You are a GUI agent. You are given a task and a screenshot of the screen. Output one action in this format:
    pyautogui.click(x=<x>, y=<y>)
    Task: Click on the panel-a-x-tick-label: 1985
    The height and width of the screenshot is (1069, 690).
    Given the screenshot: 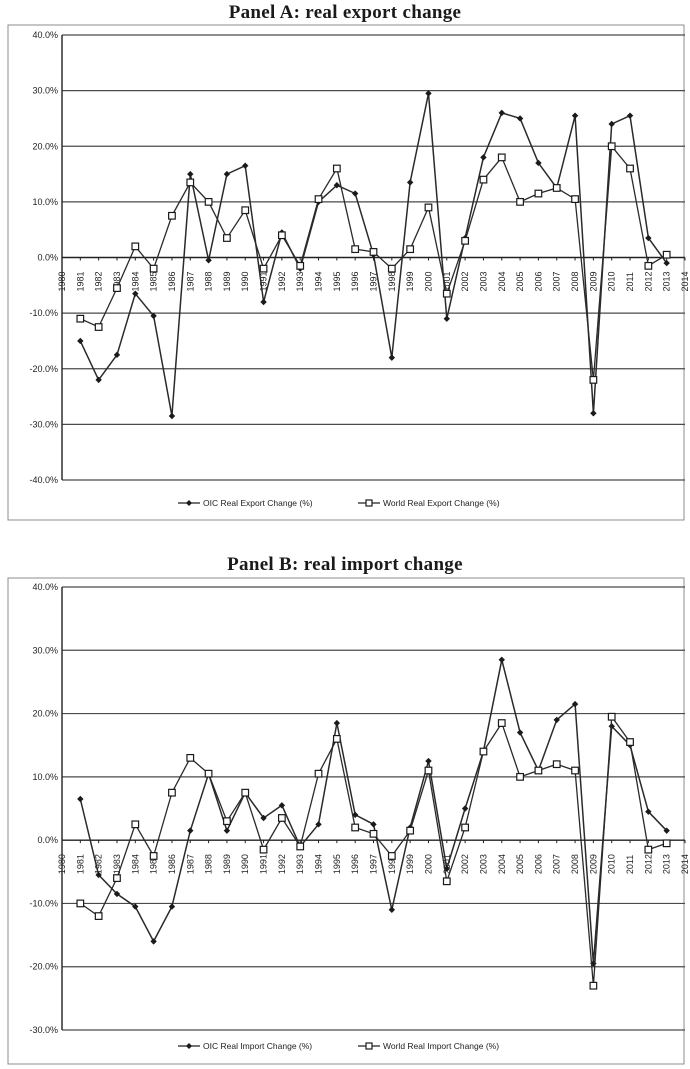 What is the action you would take?
    pyautogui.click(x=154, y=281)
    